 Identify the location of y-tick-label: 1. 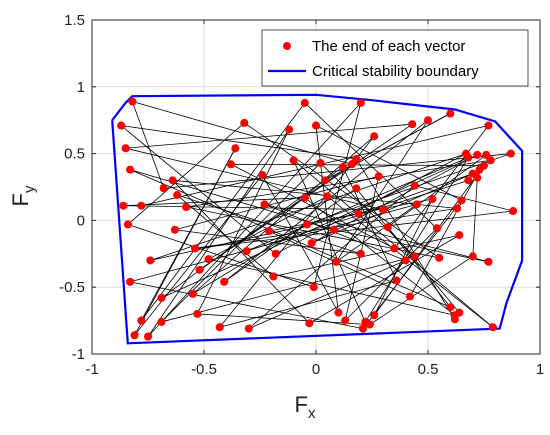
(81, 87).